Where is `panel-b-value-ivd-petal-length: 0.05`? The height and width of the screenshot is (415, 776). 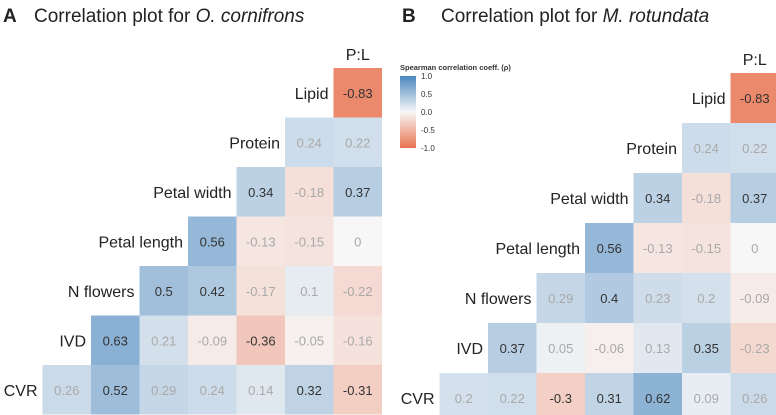
panel-b-value-ivd-petal-length: 0.05 is located at coordinates (560, 348).